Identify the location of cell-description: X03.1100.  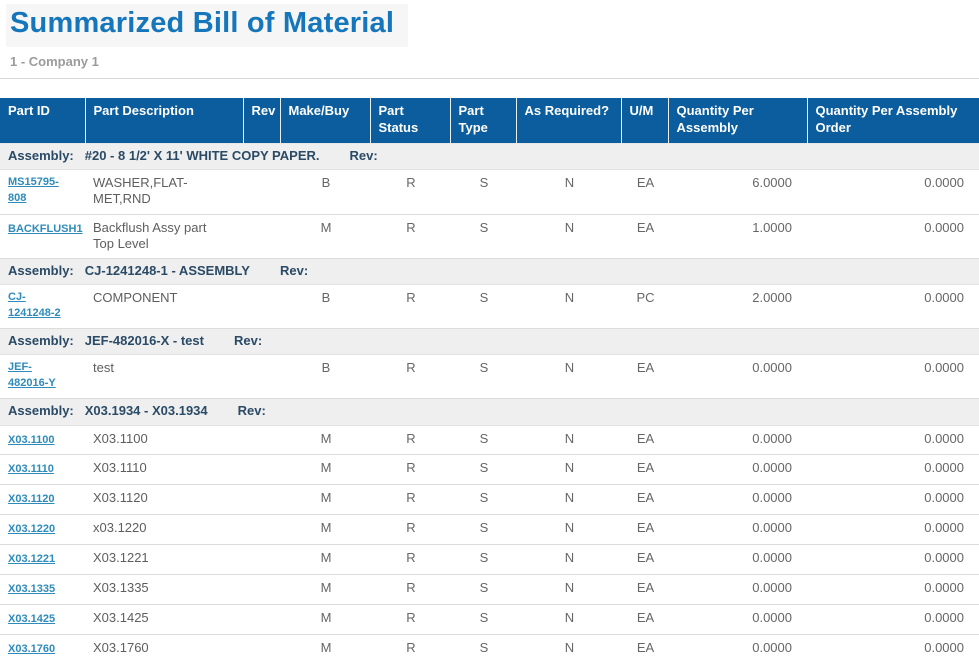
(164, 440).